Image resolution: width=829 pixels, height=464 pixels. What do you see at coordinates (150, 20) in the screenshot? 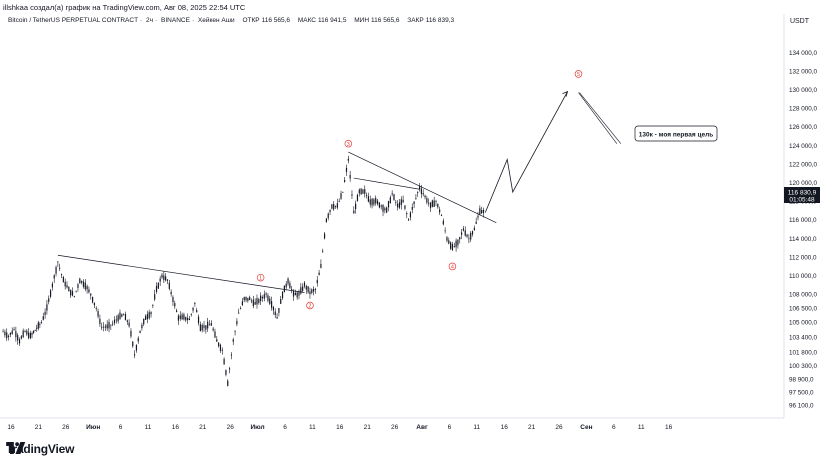
I see `interval-label: 2ч` at bounding box center [150, 20].